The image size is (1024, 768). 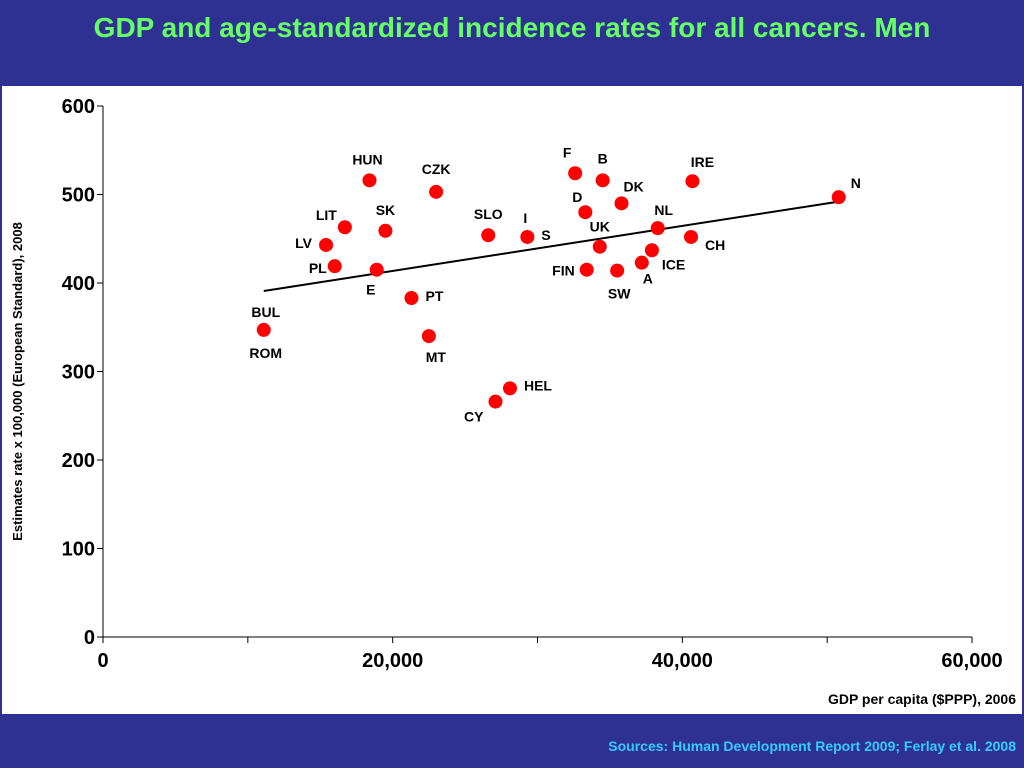 I want to click on y-tick-label: 200, so click(x=78, y=461).